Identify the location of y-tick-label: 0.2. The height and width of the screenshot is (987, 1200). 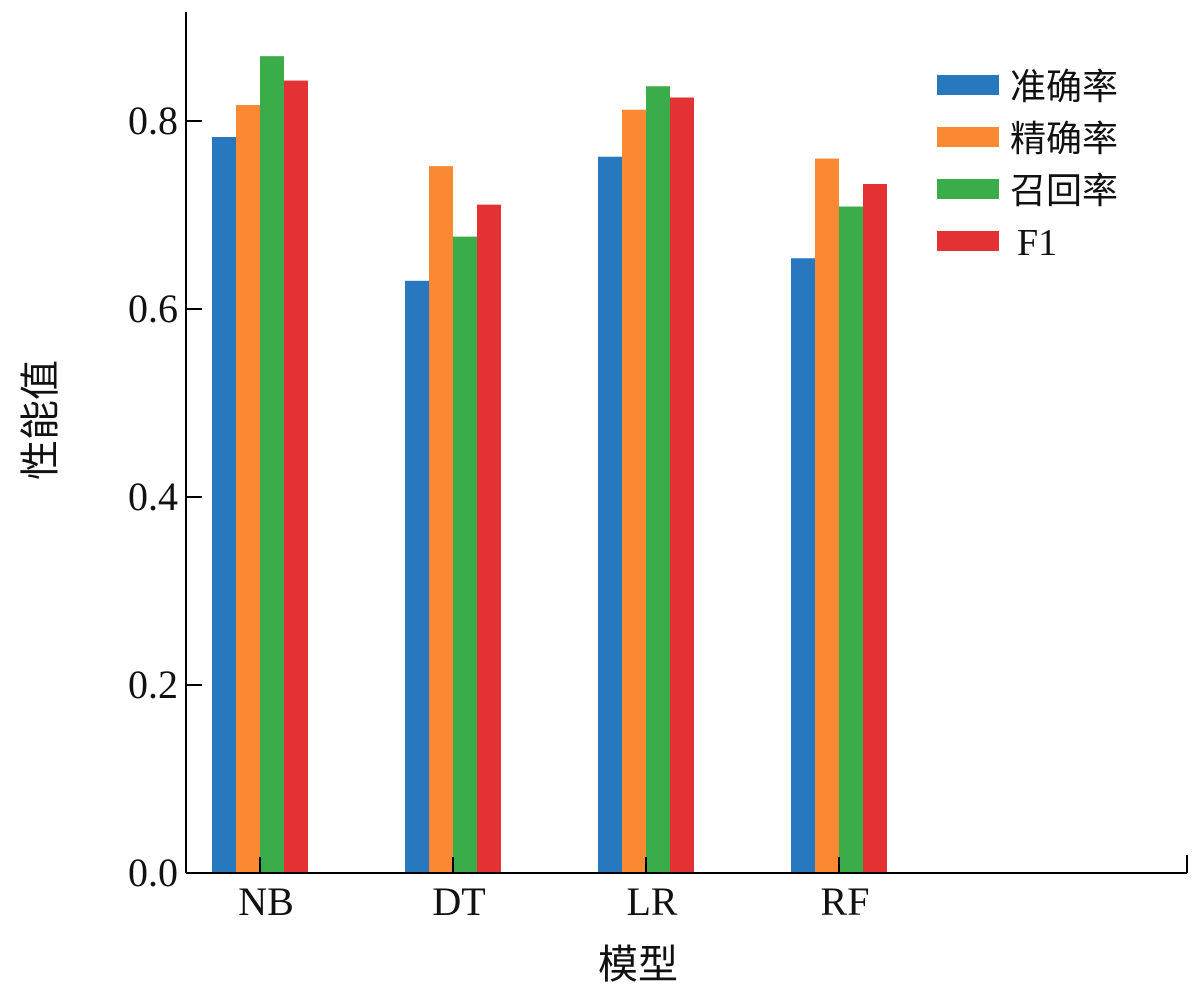
(153, 684).